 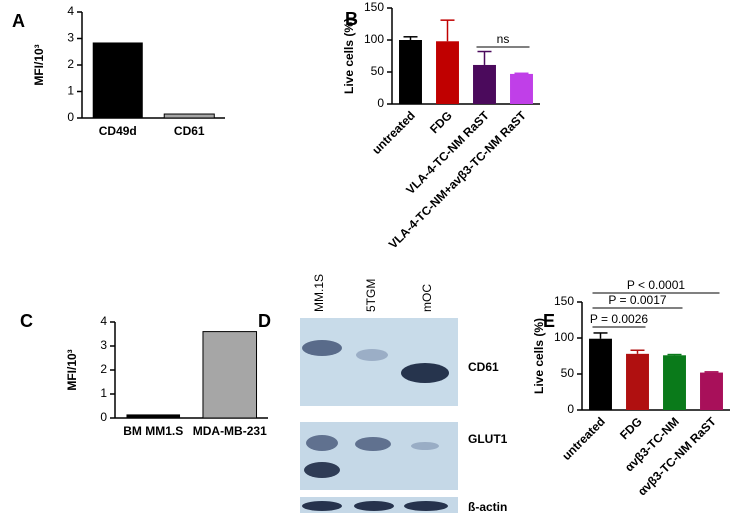 What do you see at coordinates (153, 431) in the screenshot?
I see `x-tick-label: BM MM1.S` at bounding box center [153, 431].